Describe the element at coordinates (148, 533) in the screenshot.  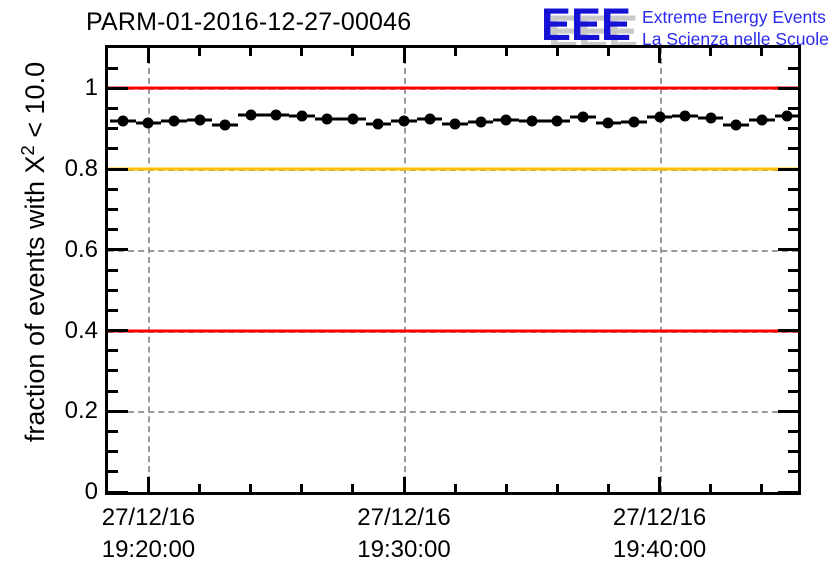
I see `x-tick-label: 27/12/16 19:20:00` at that location.